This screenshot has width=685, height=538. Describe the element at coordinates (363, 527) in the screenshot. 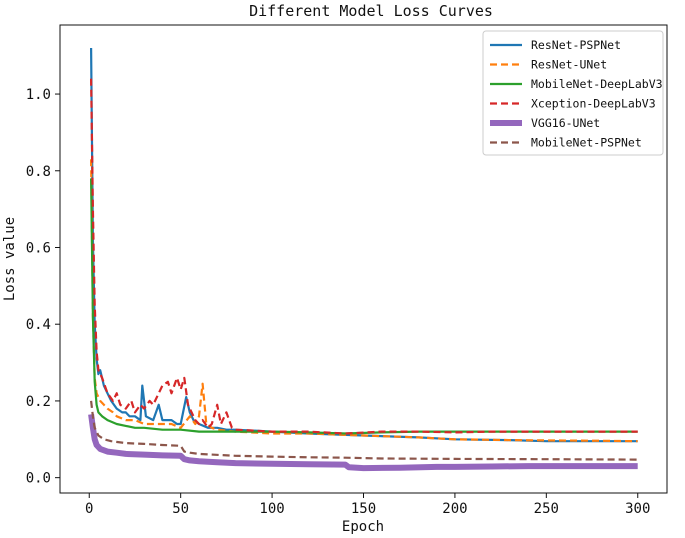

I see `x-axis-label: Epoch` at that location.